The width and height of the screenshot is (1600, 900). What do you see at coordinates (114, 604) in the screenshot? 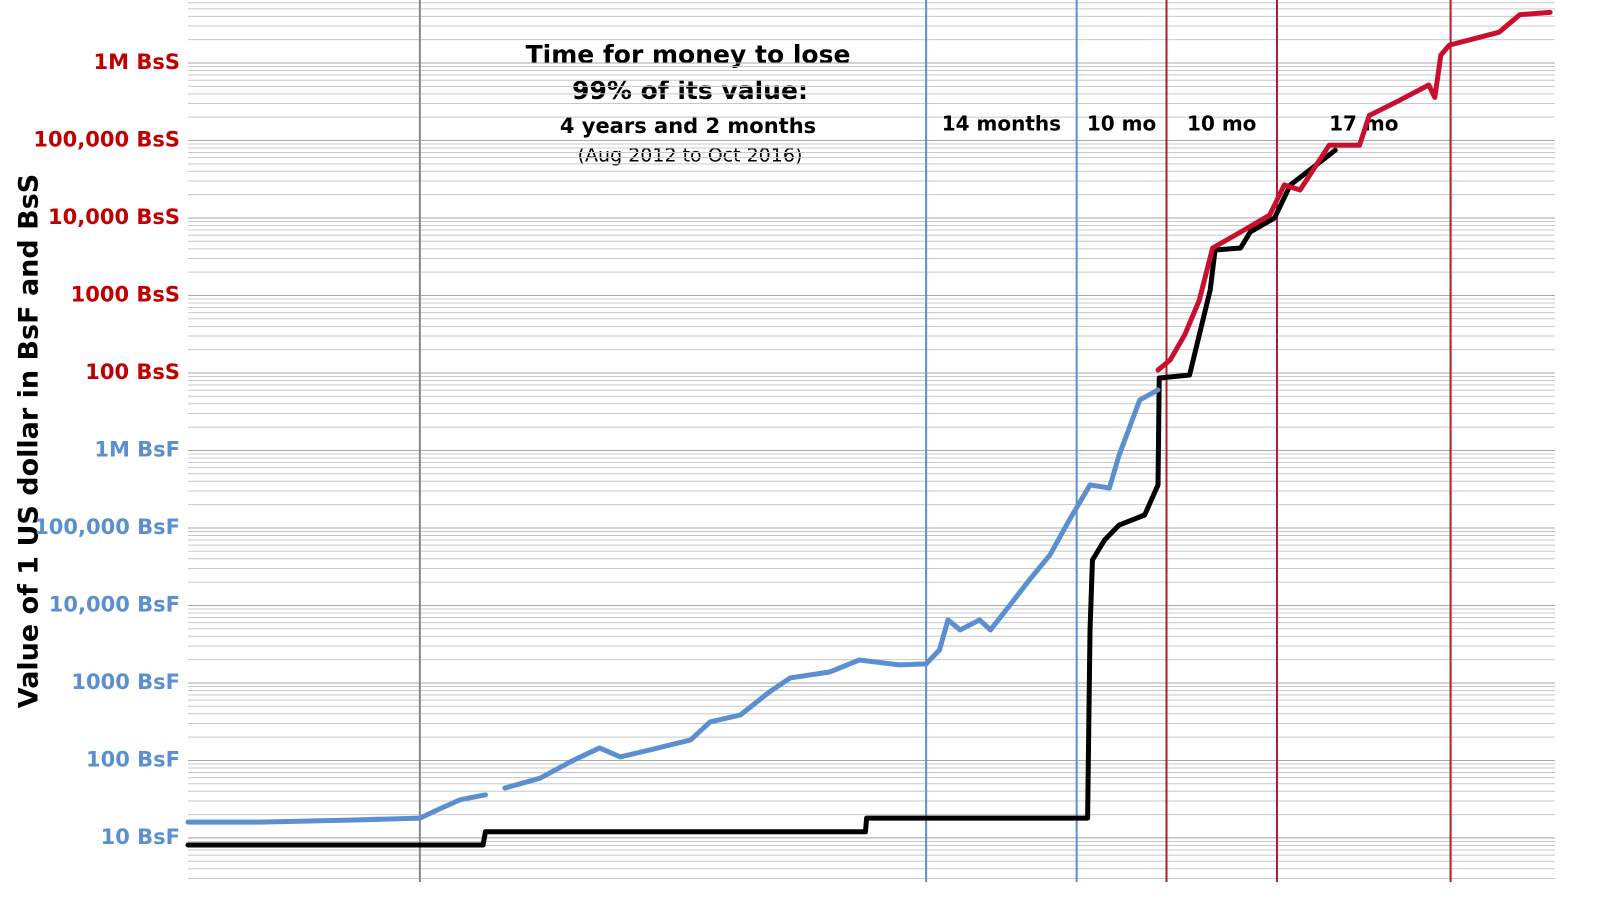
I see `y-tick-label: 10,000 BsF` at bounding box center [114, 604].